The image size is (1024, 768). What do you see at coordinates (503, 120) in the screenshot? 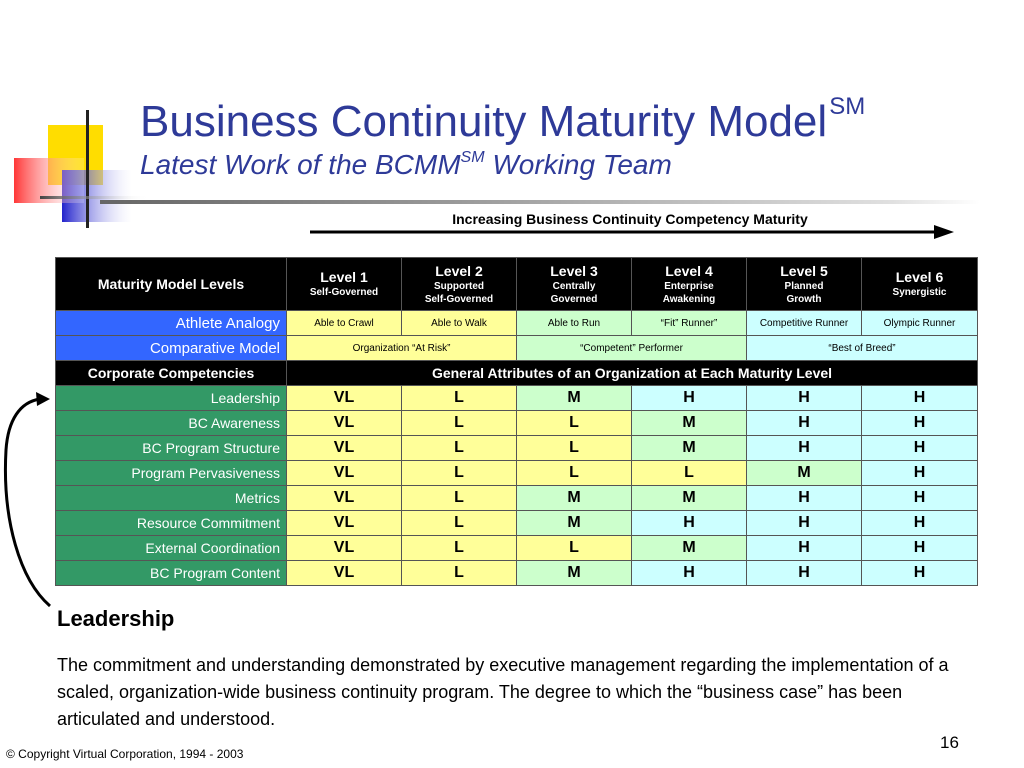
I see `slide-title: Business Continuity Maturity ModelSM` at bounding box center [503, 120].